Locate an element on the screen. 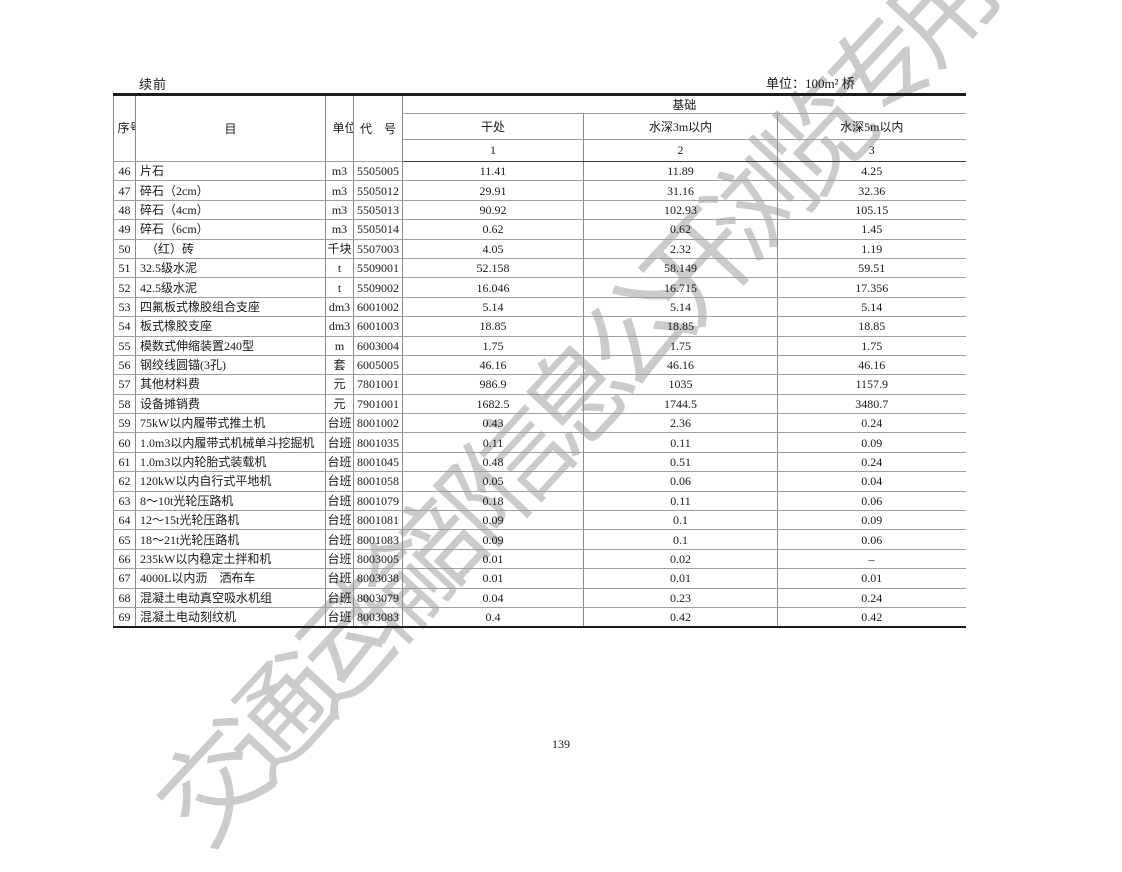  table-row: 50 （红）砖 千块 5507003 4.05 2.32 1.19 is located at coordinates (539, 249).